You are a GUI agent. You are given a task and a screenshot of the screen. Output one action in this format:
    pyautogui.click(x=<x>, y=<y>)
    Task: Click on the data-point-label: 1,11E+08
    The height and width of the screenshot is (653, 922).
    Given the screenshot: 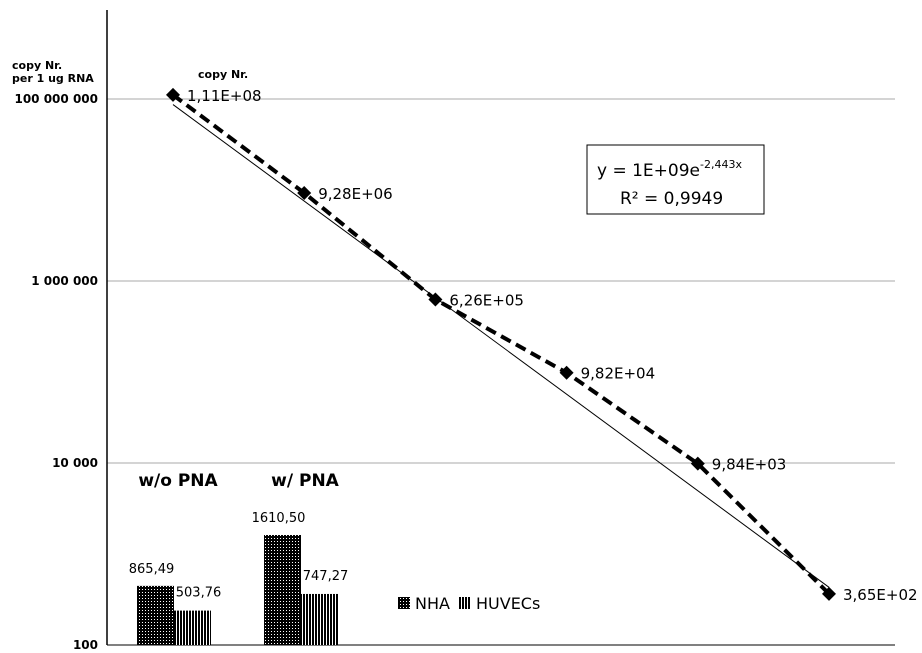 What is the action you would take?
    pyautogui.click(x=224, y=96)
    